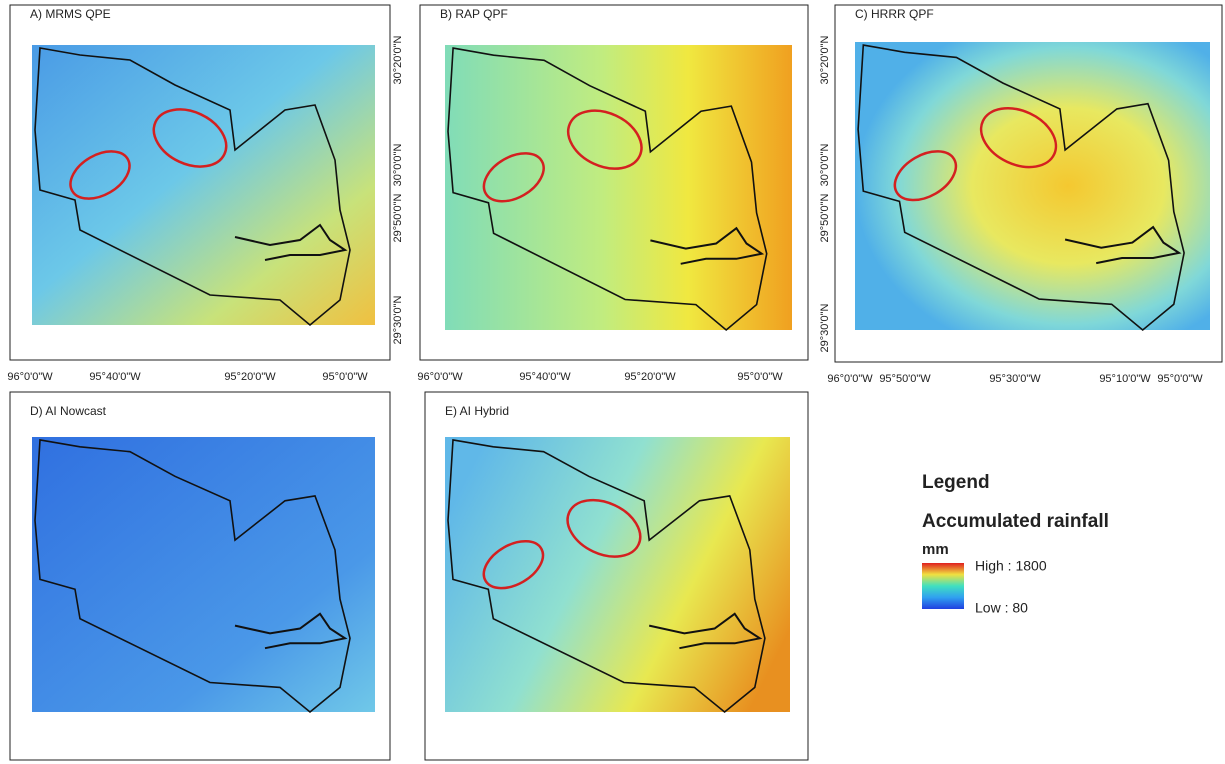 The image size is (1225, 764). What do you see at coordinates (956, 482) in the screenshot?
I see `legend-title: Legend` at bounding box center [956, 482].